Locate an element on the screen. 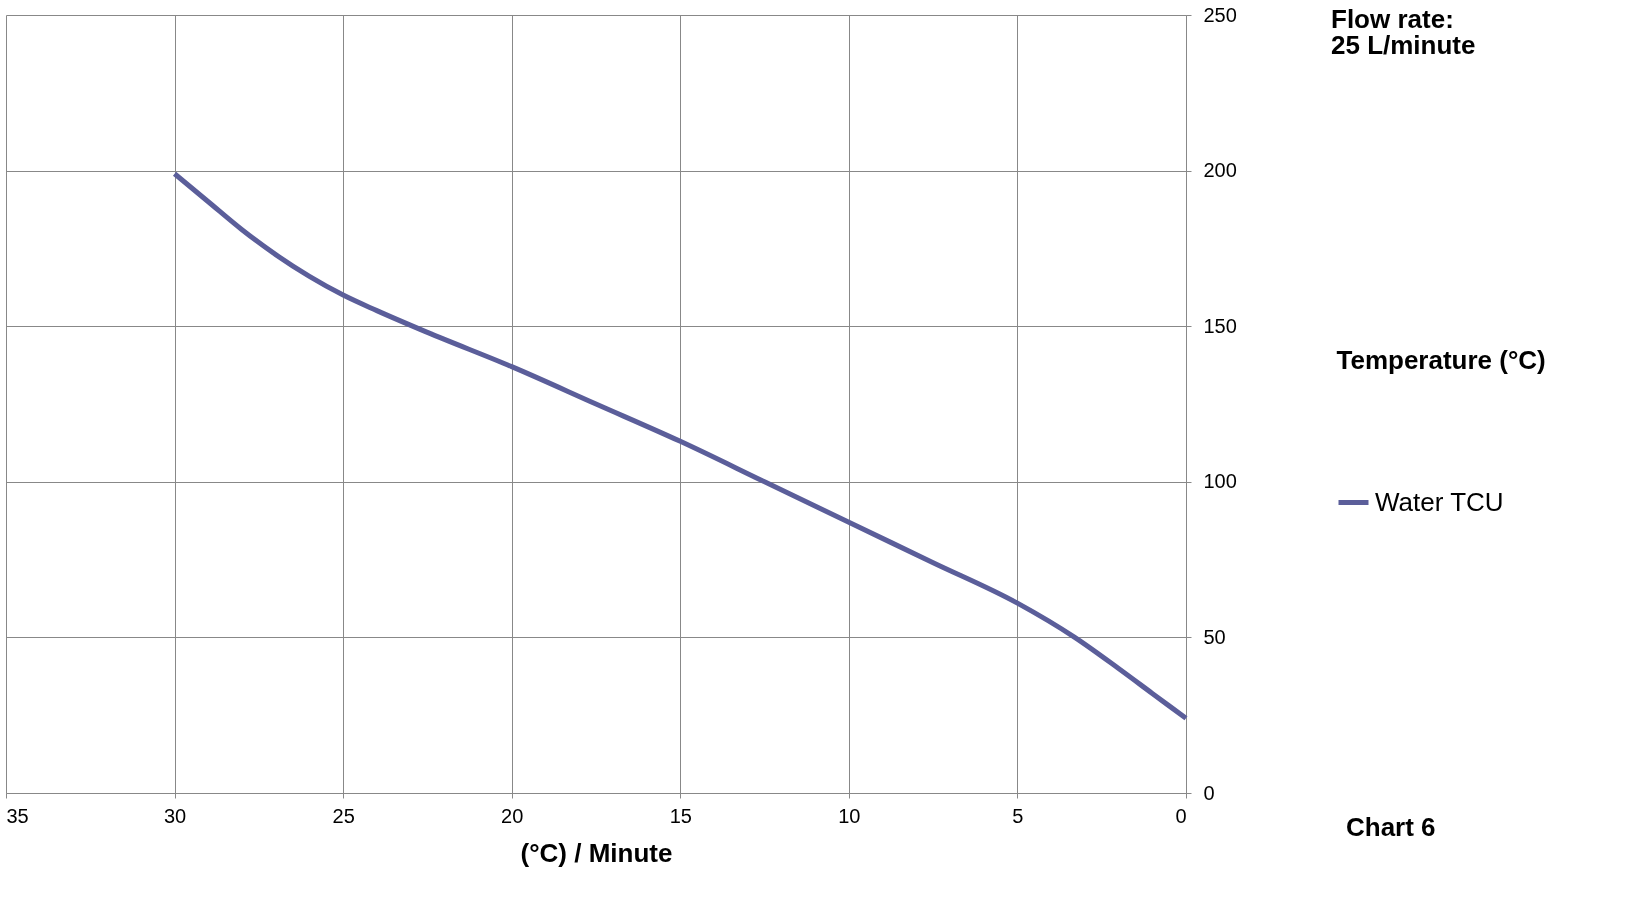 The height and width of the screenshot is (903, 1630). x-tick-label: 10 is located at coordinates (849, 815).